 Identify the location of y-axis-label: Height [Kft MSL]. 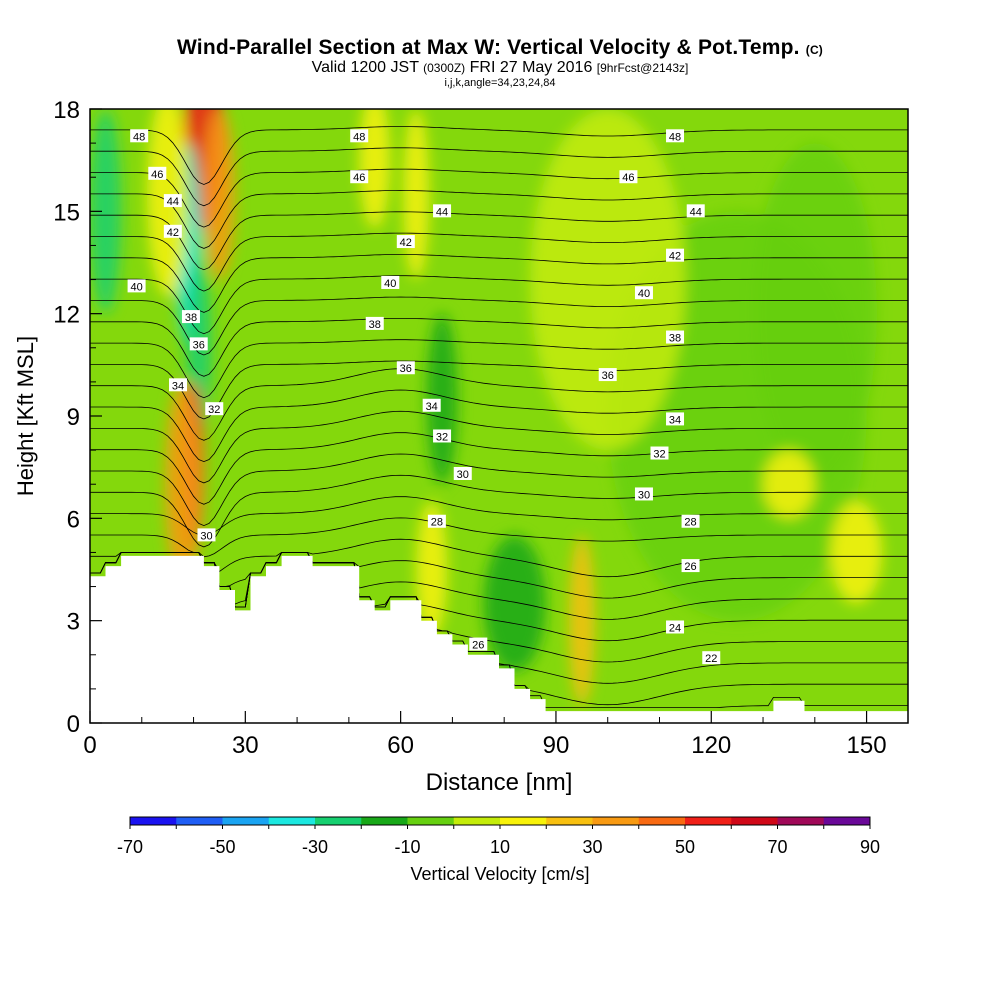
(25, 416).